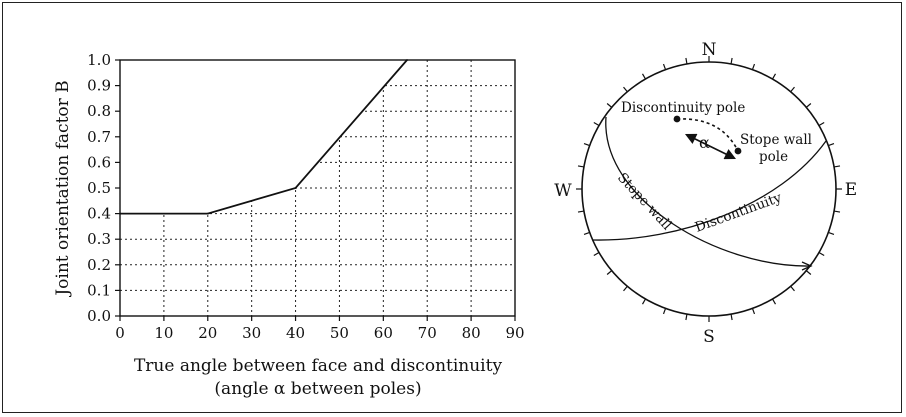 The height and width of the screenshot is (417, 906). I want to click on alpha-arrow, so click(710, 146).